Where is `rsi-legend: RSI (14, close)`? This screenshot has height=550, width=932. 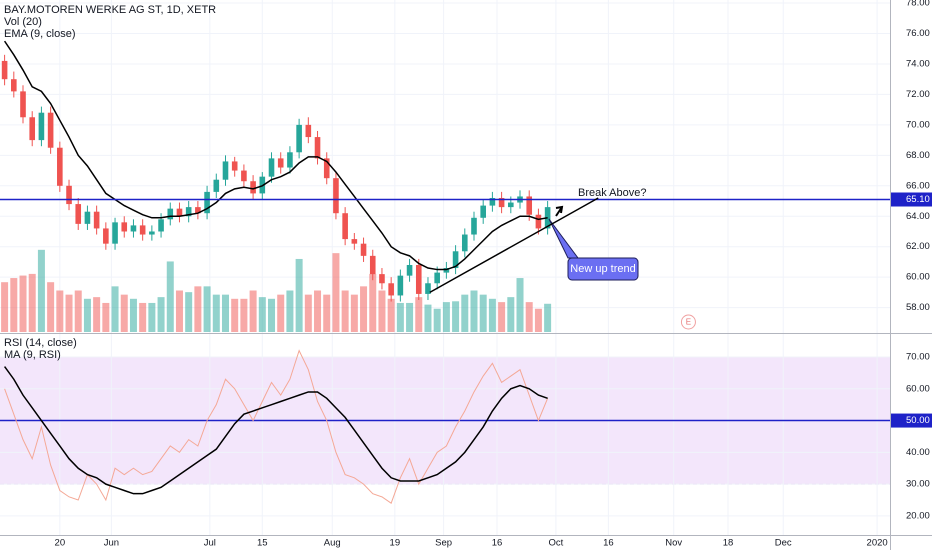
rsi-legend: RSI (14, close) is located at coordinates (40, 343).